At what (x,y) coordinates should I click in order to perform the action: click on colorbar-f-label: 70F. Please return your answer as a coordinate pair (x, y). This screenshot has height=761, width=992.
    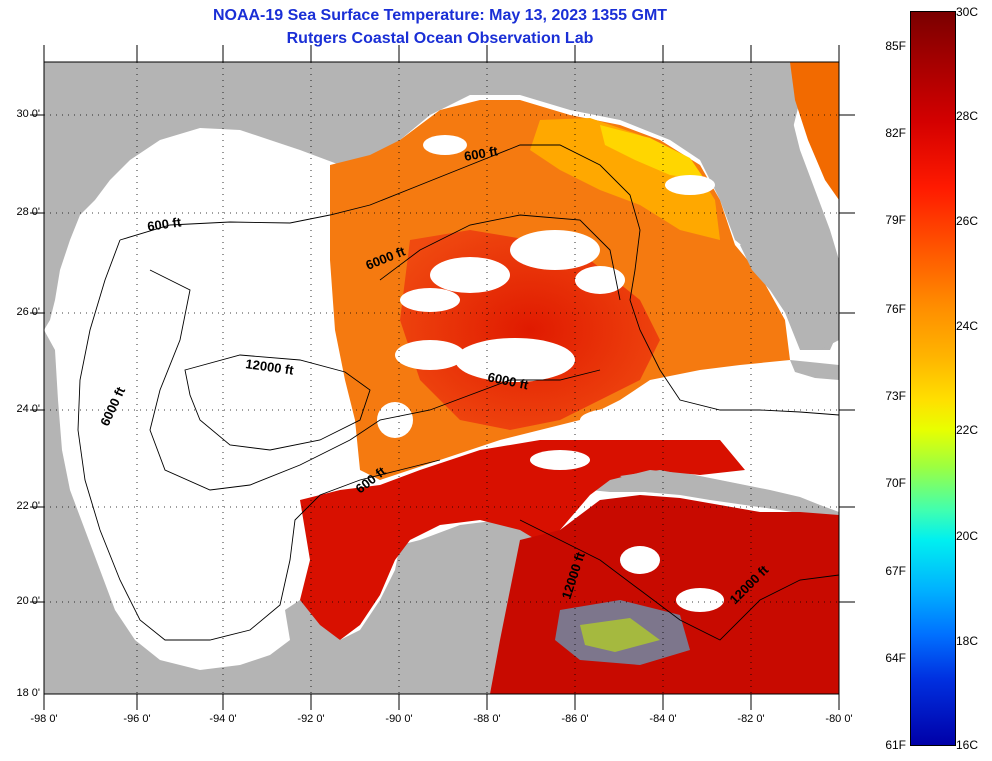
    Looking at the image, I should click on (895, 483).